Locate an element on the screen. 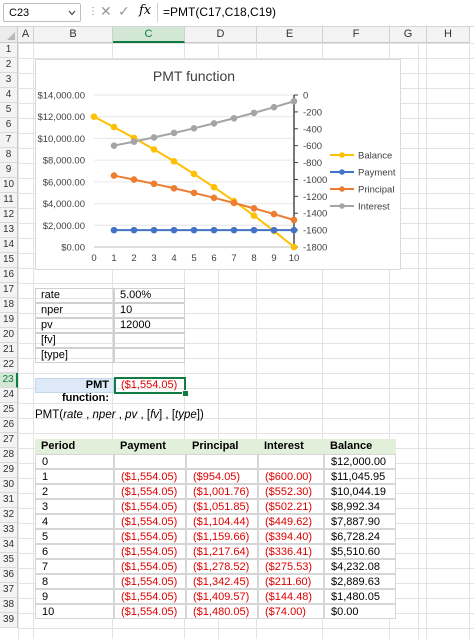  row-header: 34 is located at coordinates (9, 545).